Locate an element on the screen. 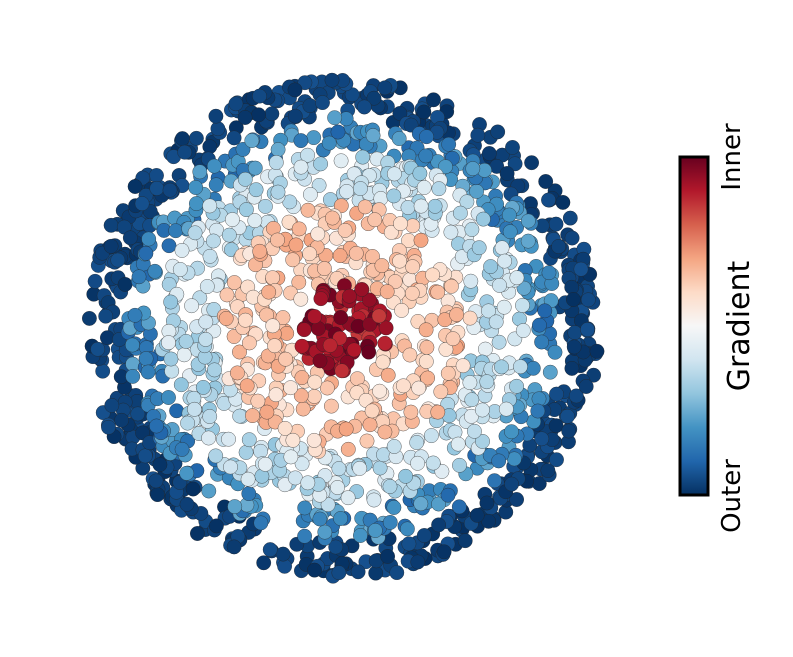 The height and width of the screenshot is (657, 793). colorbar-tick-label-outer: Outer is located at coordinates (732, 496).